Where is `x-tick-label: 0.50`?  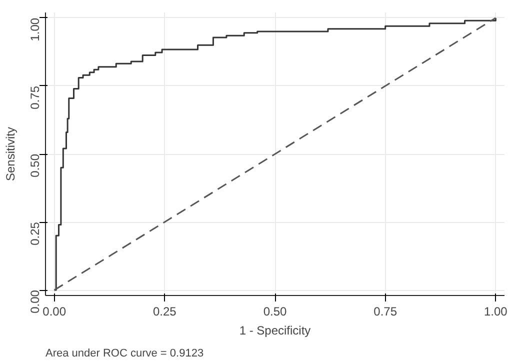
x-tick-label: 0.50 is located at coordinates (275, 311).